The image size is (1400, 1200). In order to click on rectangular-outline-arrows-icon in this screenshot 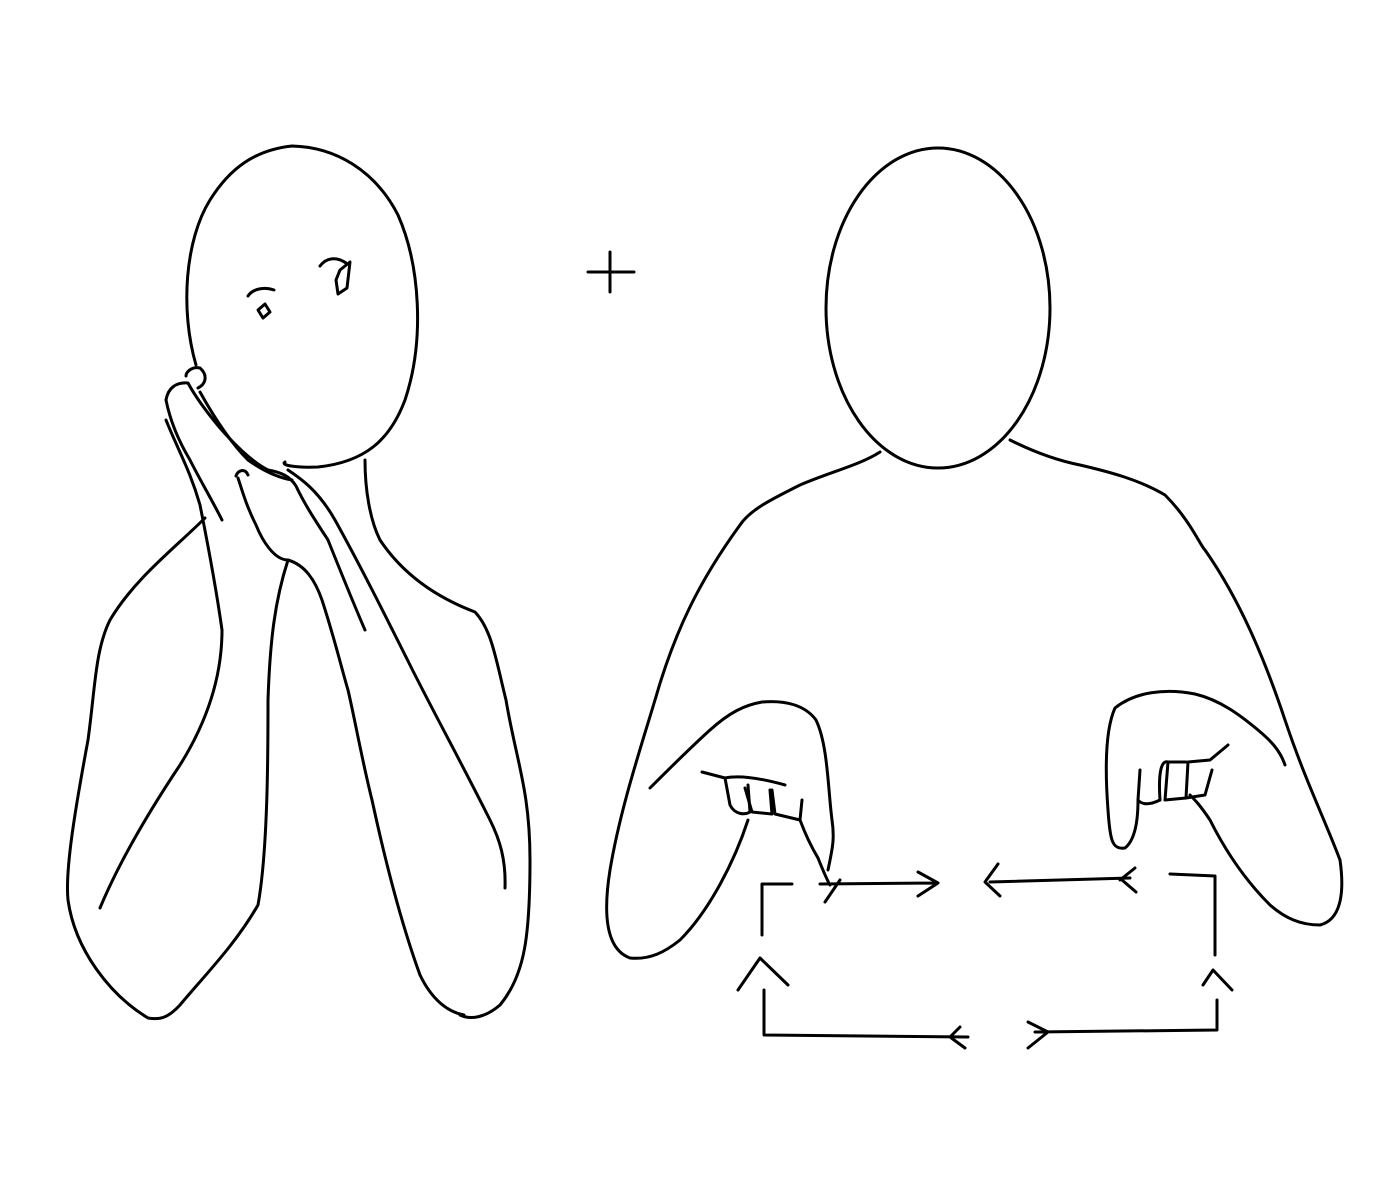, I will do `click(985, 956)`.